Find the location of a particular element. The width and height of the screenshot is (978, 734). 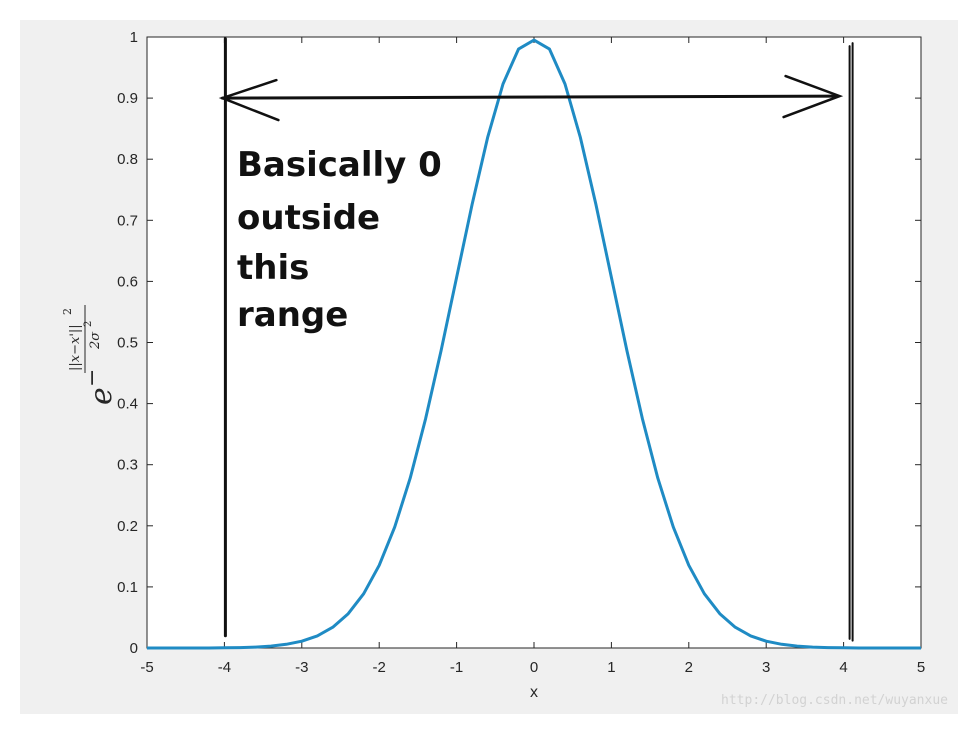

x-tick-label: 3 is located at coordinates (766, 667).